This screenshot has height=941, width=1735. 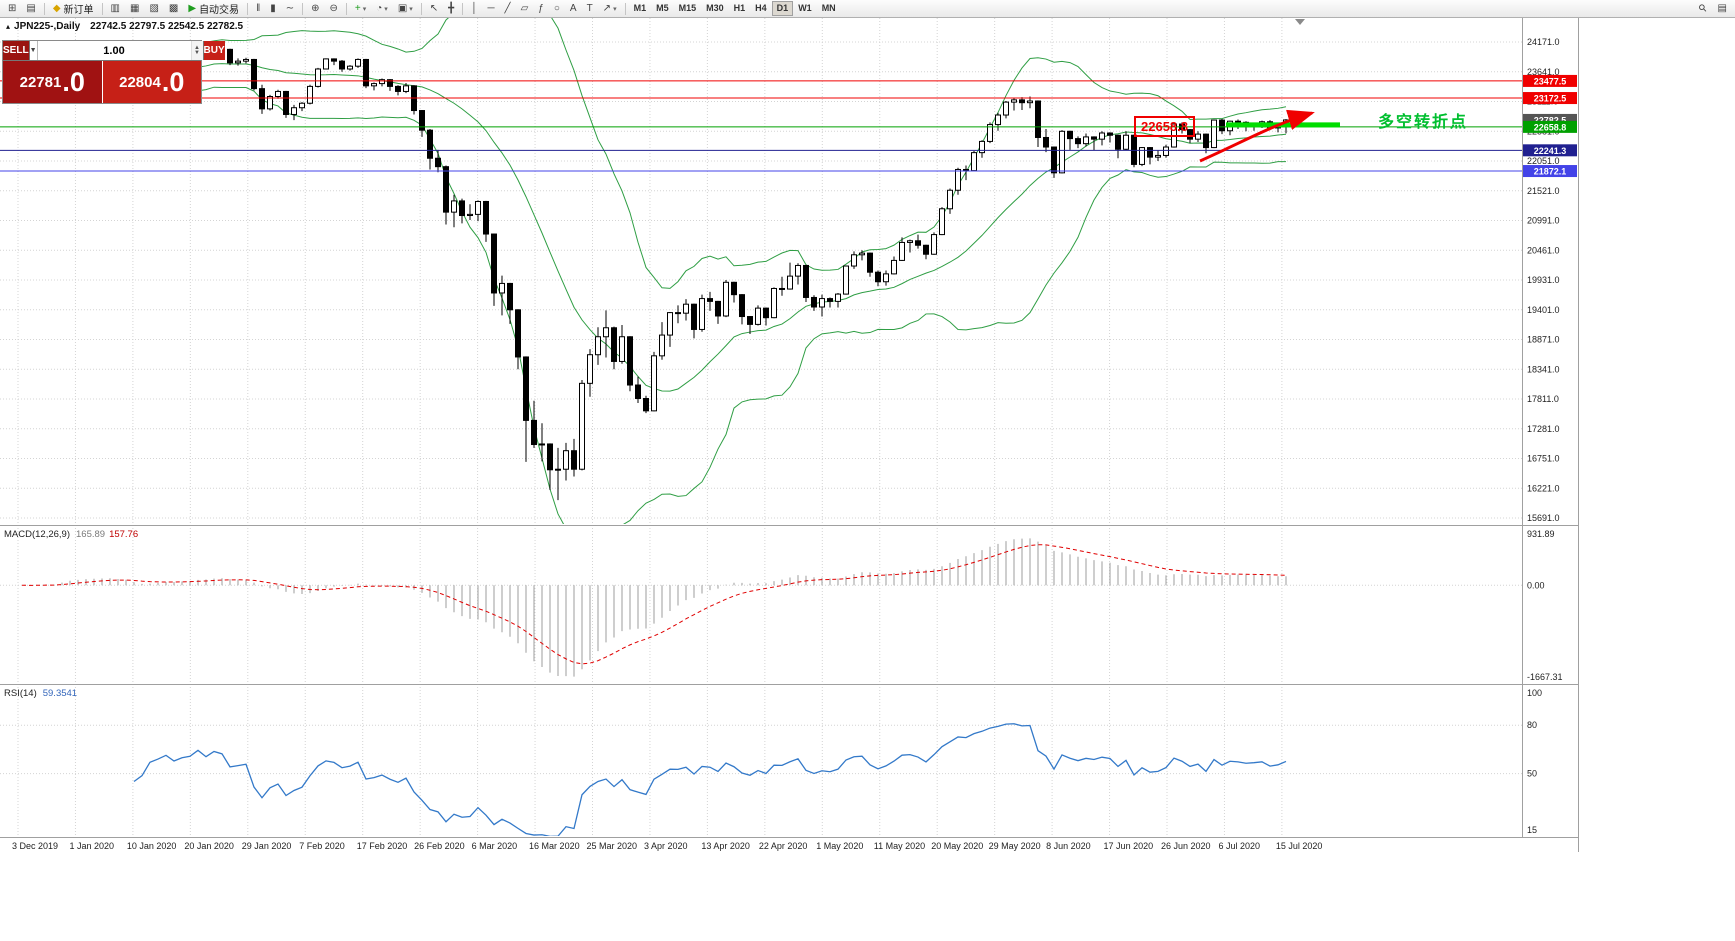 What do you see at coordinates (640, 8) in the screenshot?
I see `timeframe-m1: M1` at bounding box center [640, 8].